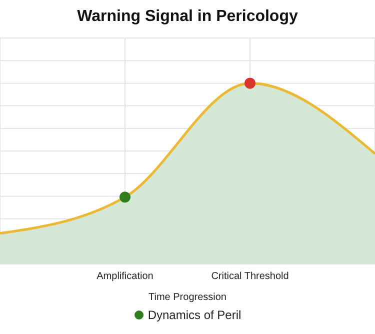 The width and height of the screenshot is (375, 334). I want to click on x-tick-label: Amplification, so click(125, 276).